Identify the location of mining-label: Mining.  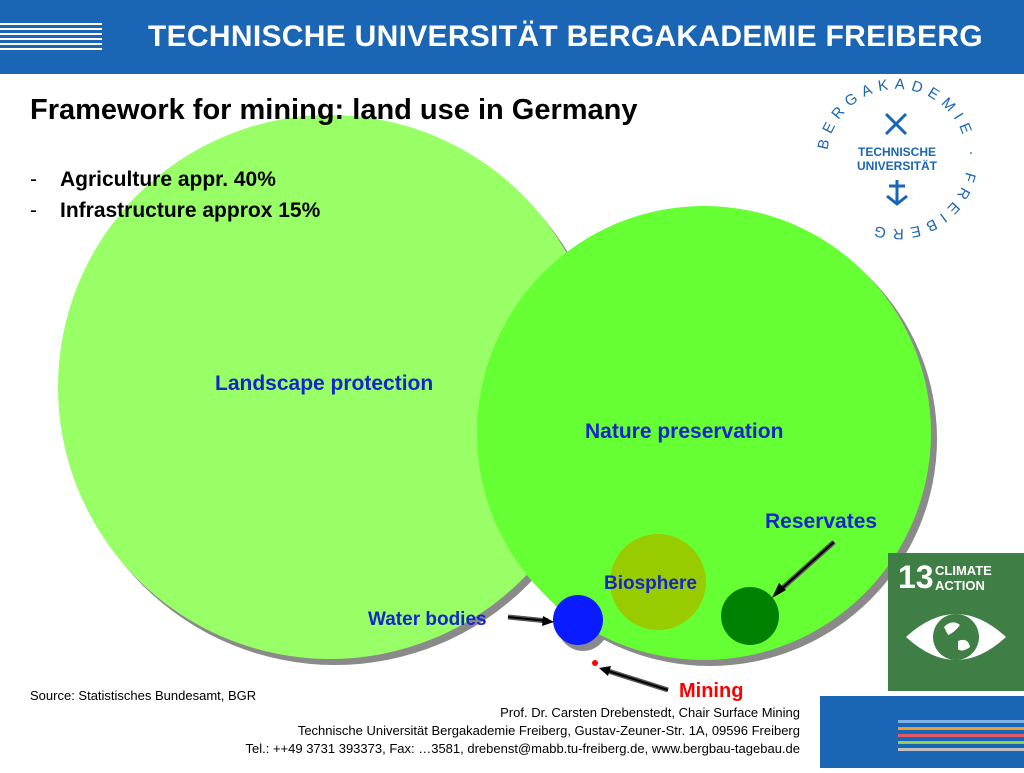
(711, 691).